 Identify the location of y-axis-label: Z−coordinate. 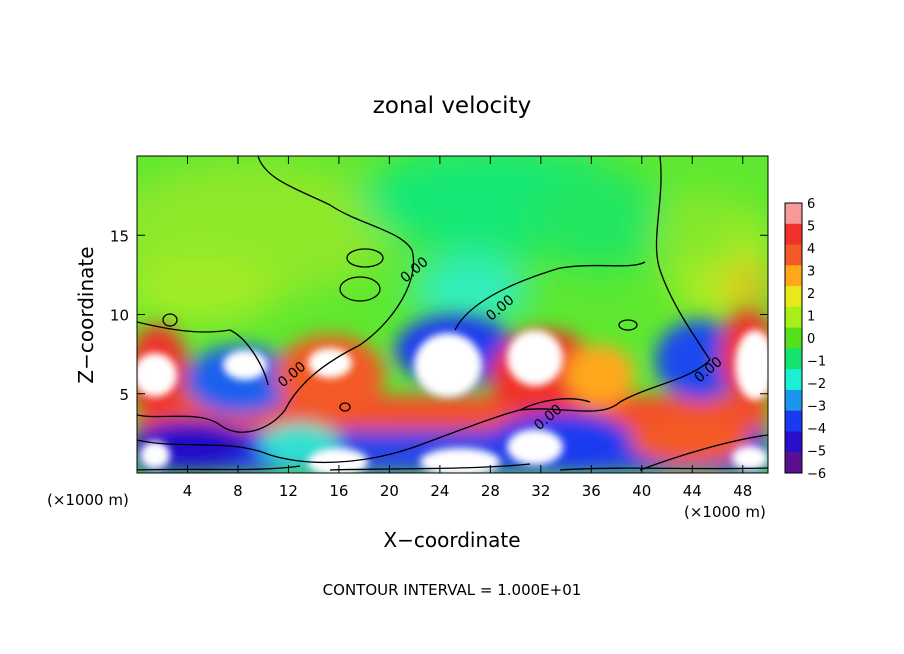
(86, 314).